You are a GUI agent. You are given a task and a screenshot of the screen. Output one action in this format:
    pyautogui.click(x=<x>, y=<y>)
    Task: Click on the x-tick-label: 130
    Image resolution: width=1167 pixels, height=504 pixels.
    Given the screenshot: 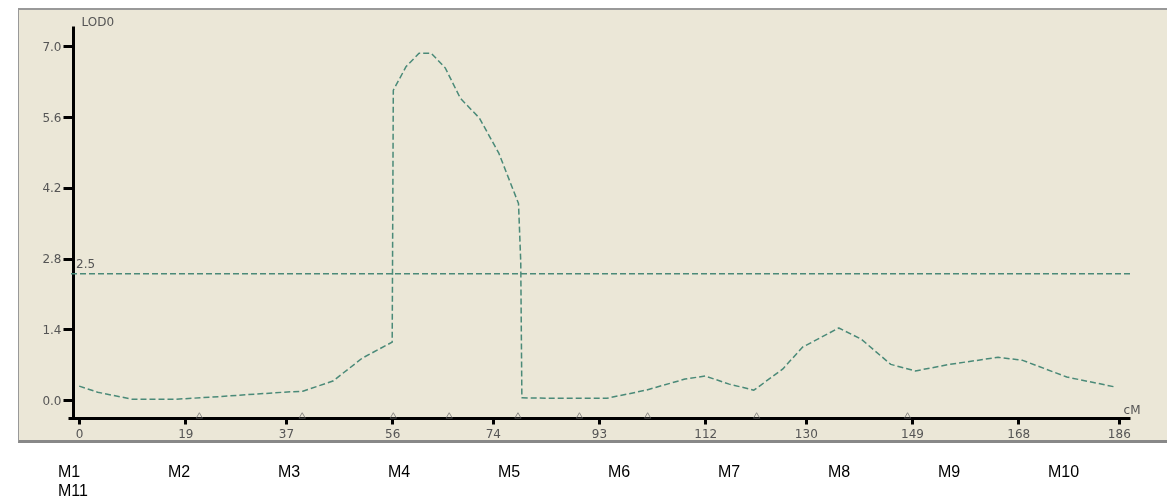 What is the action you would take?
    pyautogui.click(x=806, y=433)
    